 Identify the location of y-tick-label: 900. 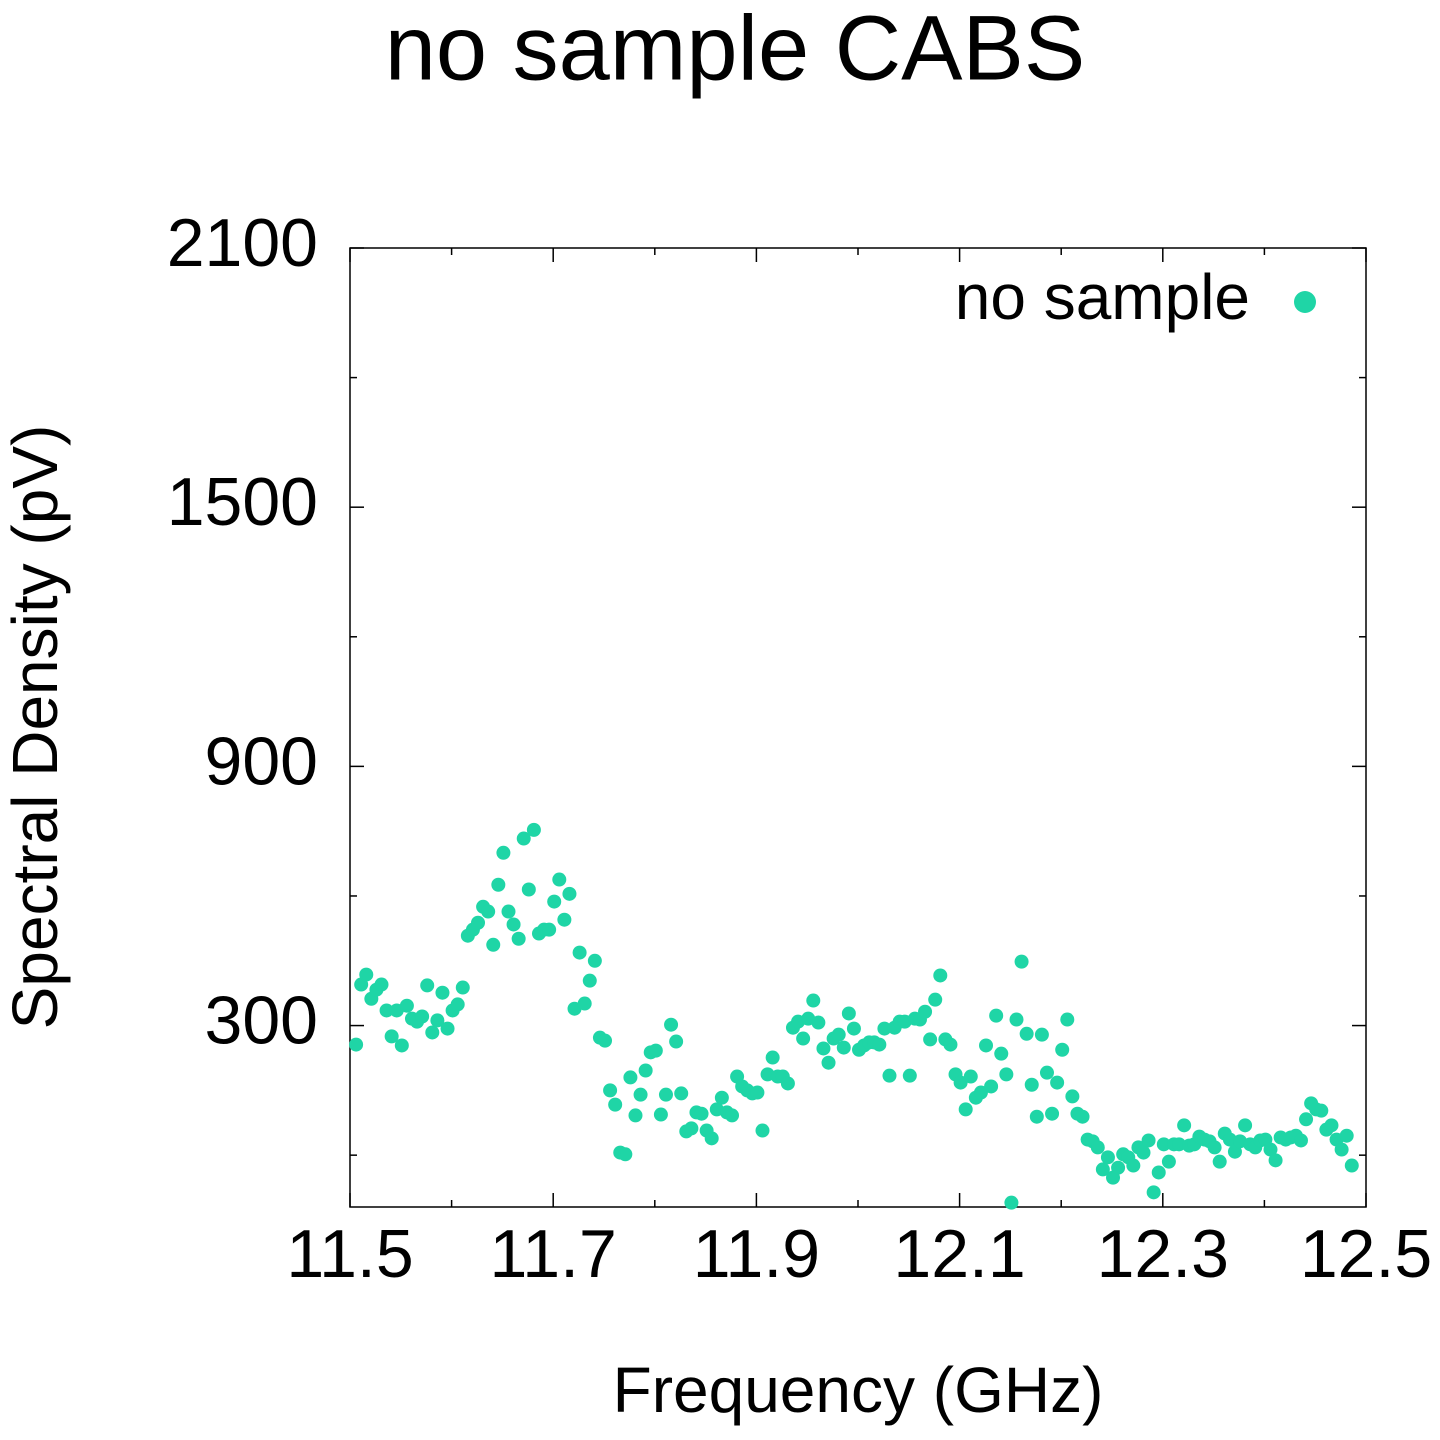
(261, 761).